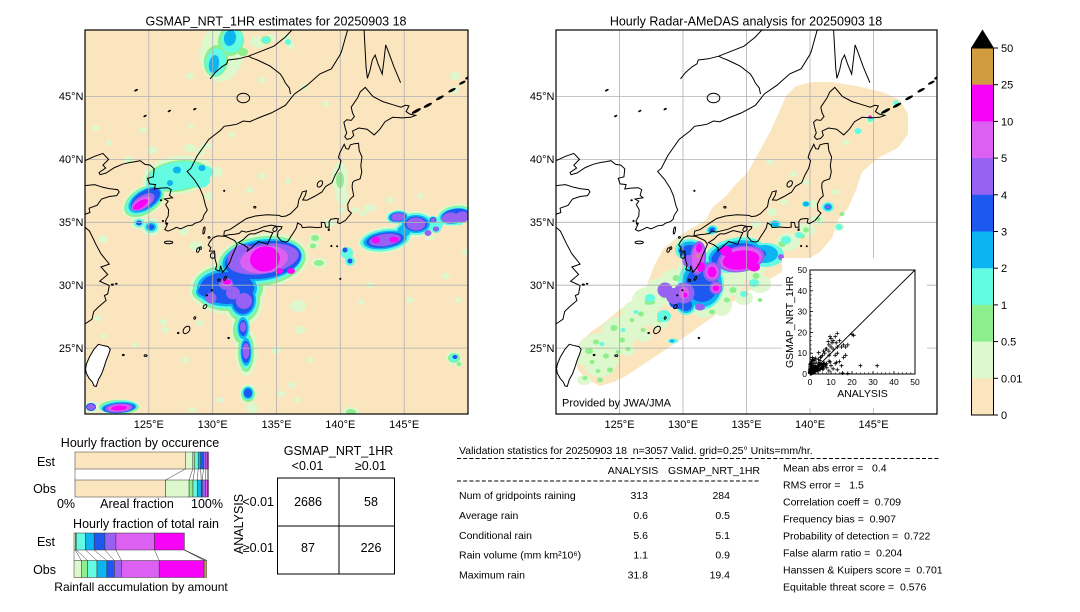 The width and height of the screenshot is (1080, 612). Describe the element at coordinates (640, 516) in the screenshot. I see `svg-text: 0.6` at that location.